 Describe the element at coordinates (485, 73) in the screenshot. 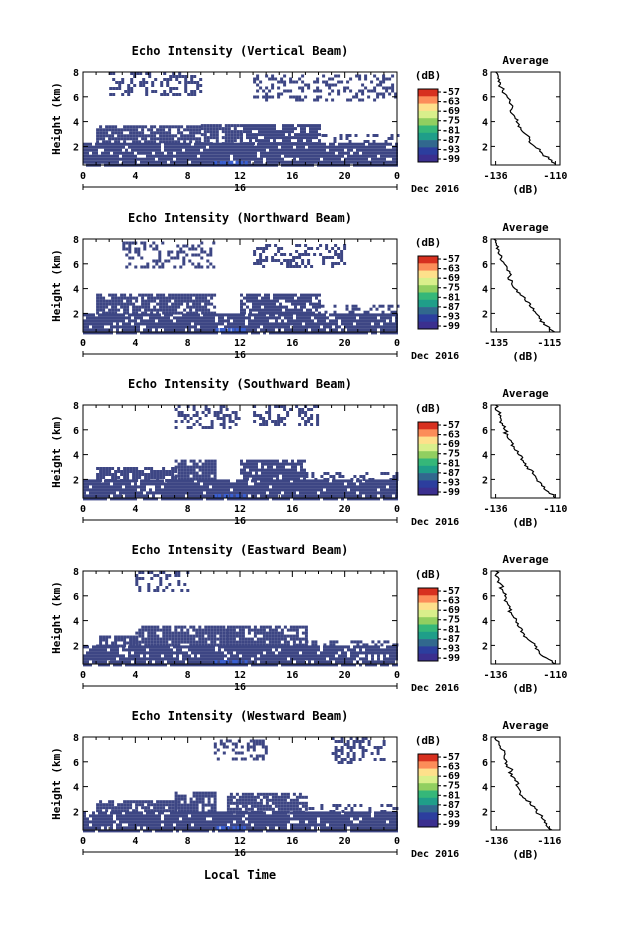

I see `avg-y-tick-label: 8` at that location.